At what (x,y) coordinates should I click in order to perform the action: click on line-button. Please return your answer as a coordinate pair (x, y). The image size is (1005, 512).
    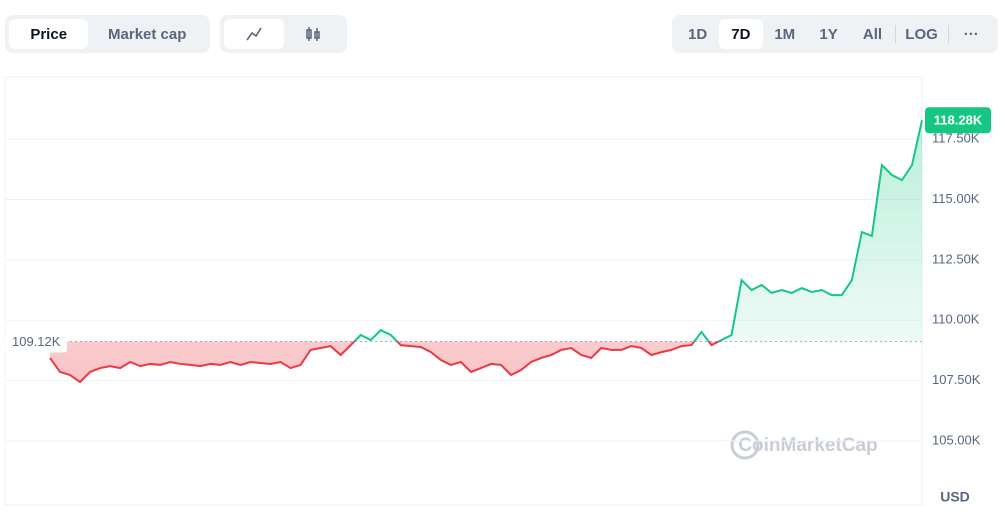
    Looking at the image, I should click on (254, 34).